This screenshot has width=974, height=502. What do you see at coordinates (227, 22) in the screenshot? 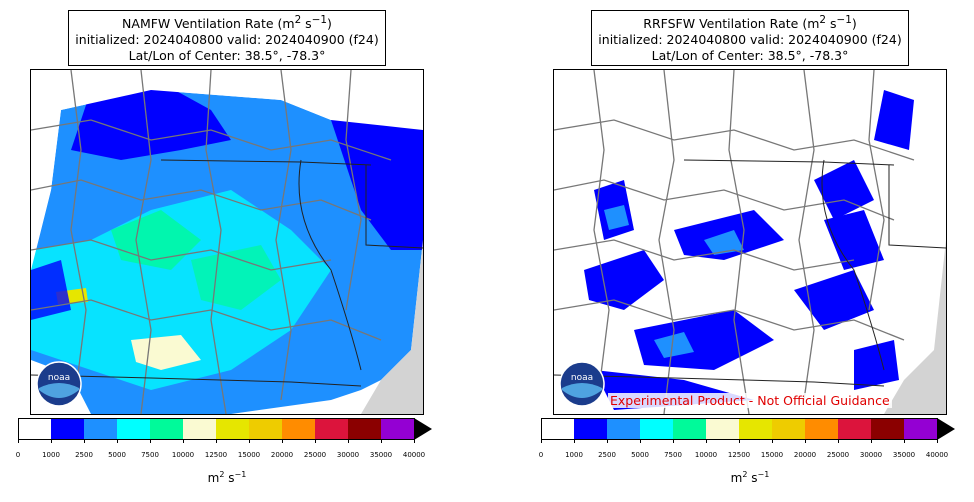
I see `title-line-1: NAMFW Ventilation Rate (m2 s−1)` at bounding box center [227, 22].